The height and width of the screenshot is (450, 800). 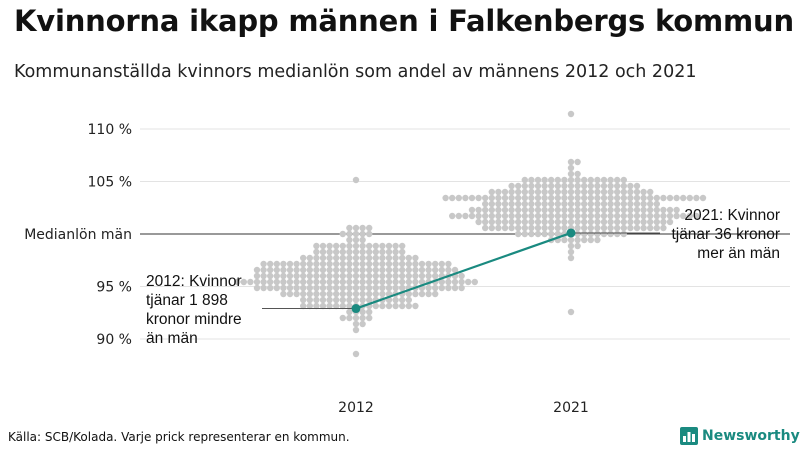 I want to click on y-tick-label: Medianlön män, so click(x=78, y=235).